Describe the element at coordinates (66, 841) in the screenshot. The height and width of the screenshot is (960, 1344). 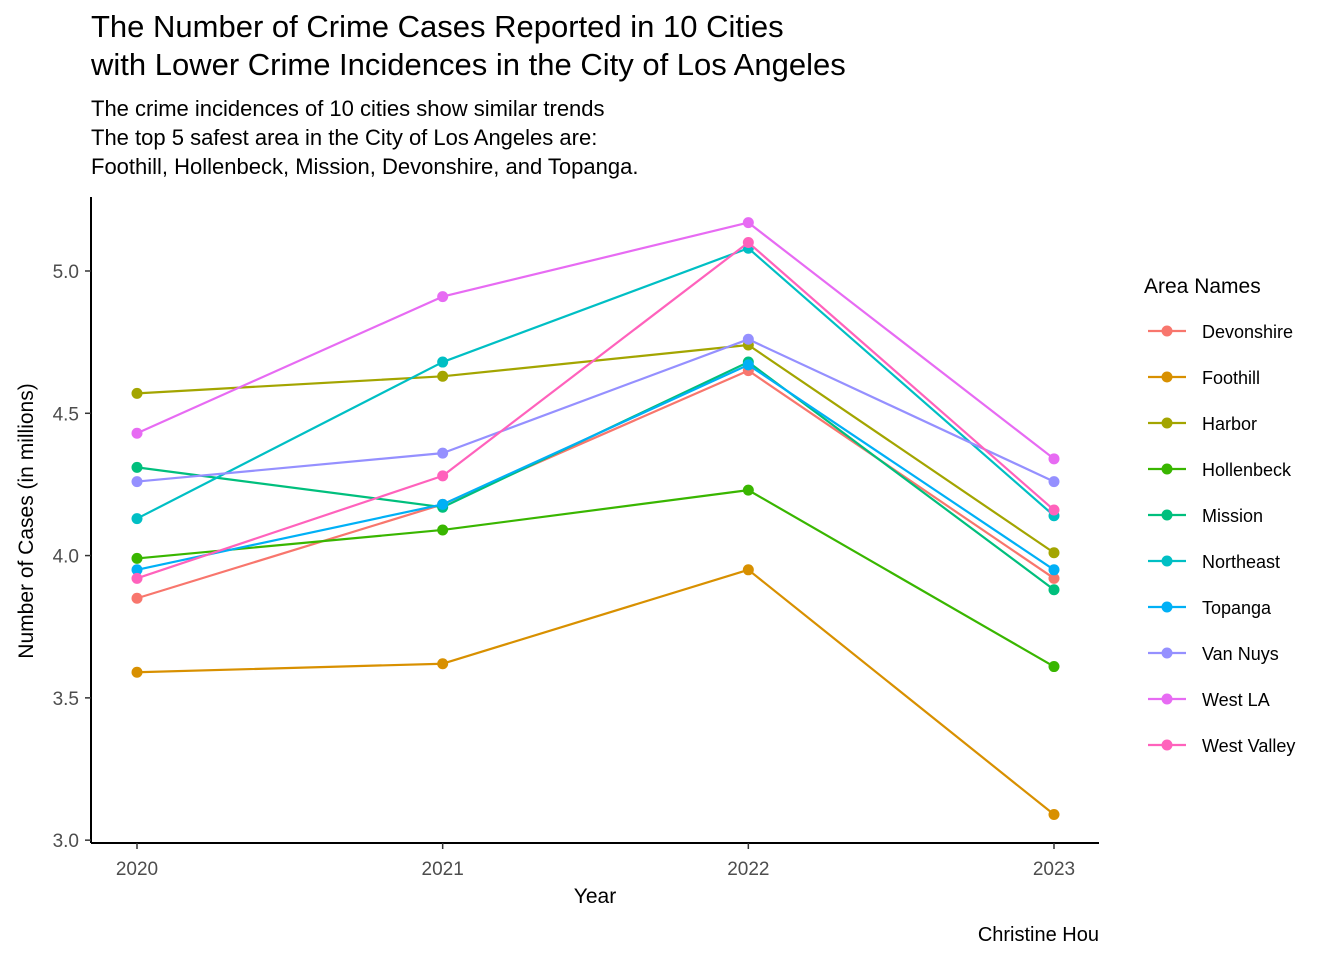
I see `y-tick-label: 3.0` at that location.